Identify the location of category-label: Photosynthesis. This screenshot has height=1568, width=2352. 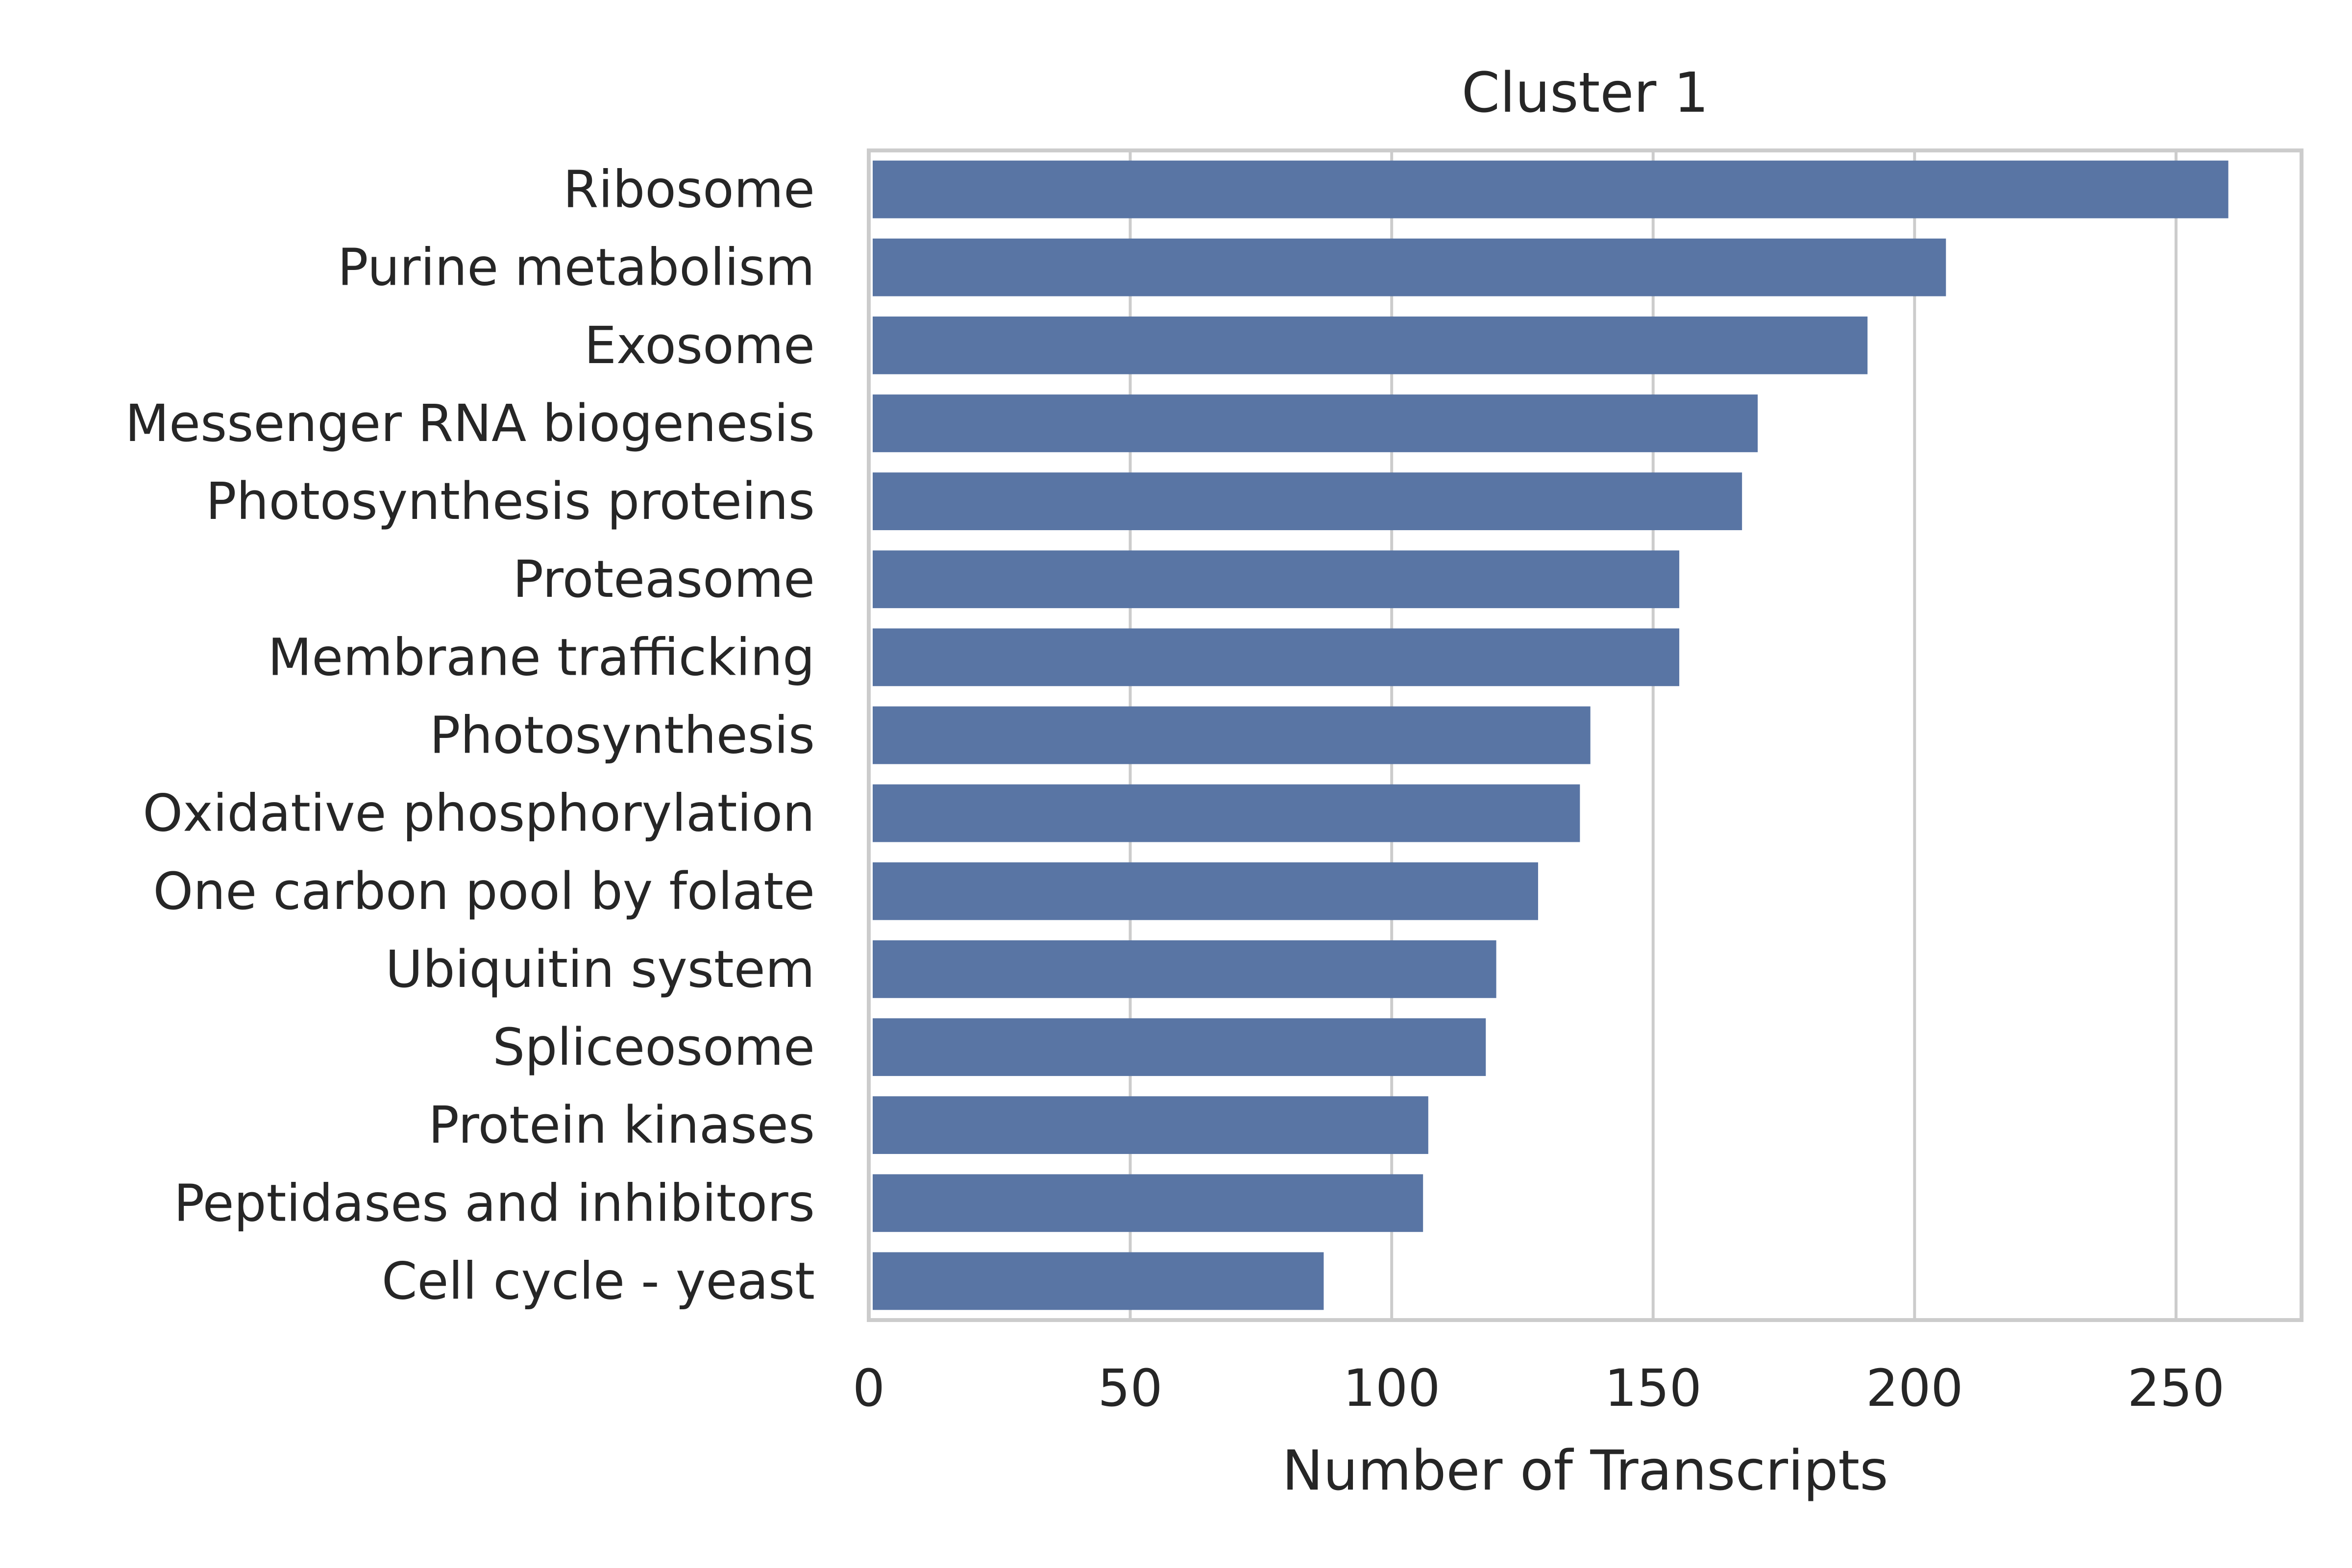
(622, 735).